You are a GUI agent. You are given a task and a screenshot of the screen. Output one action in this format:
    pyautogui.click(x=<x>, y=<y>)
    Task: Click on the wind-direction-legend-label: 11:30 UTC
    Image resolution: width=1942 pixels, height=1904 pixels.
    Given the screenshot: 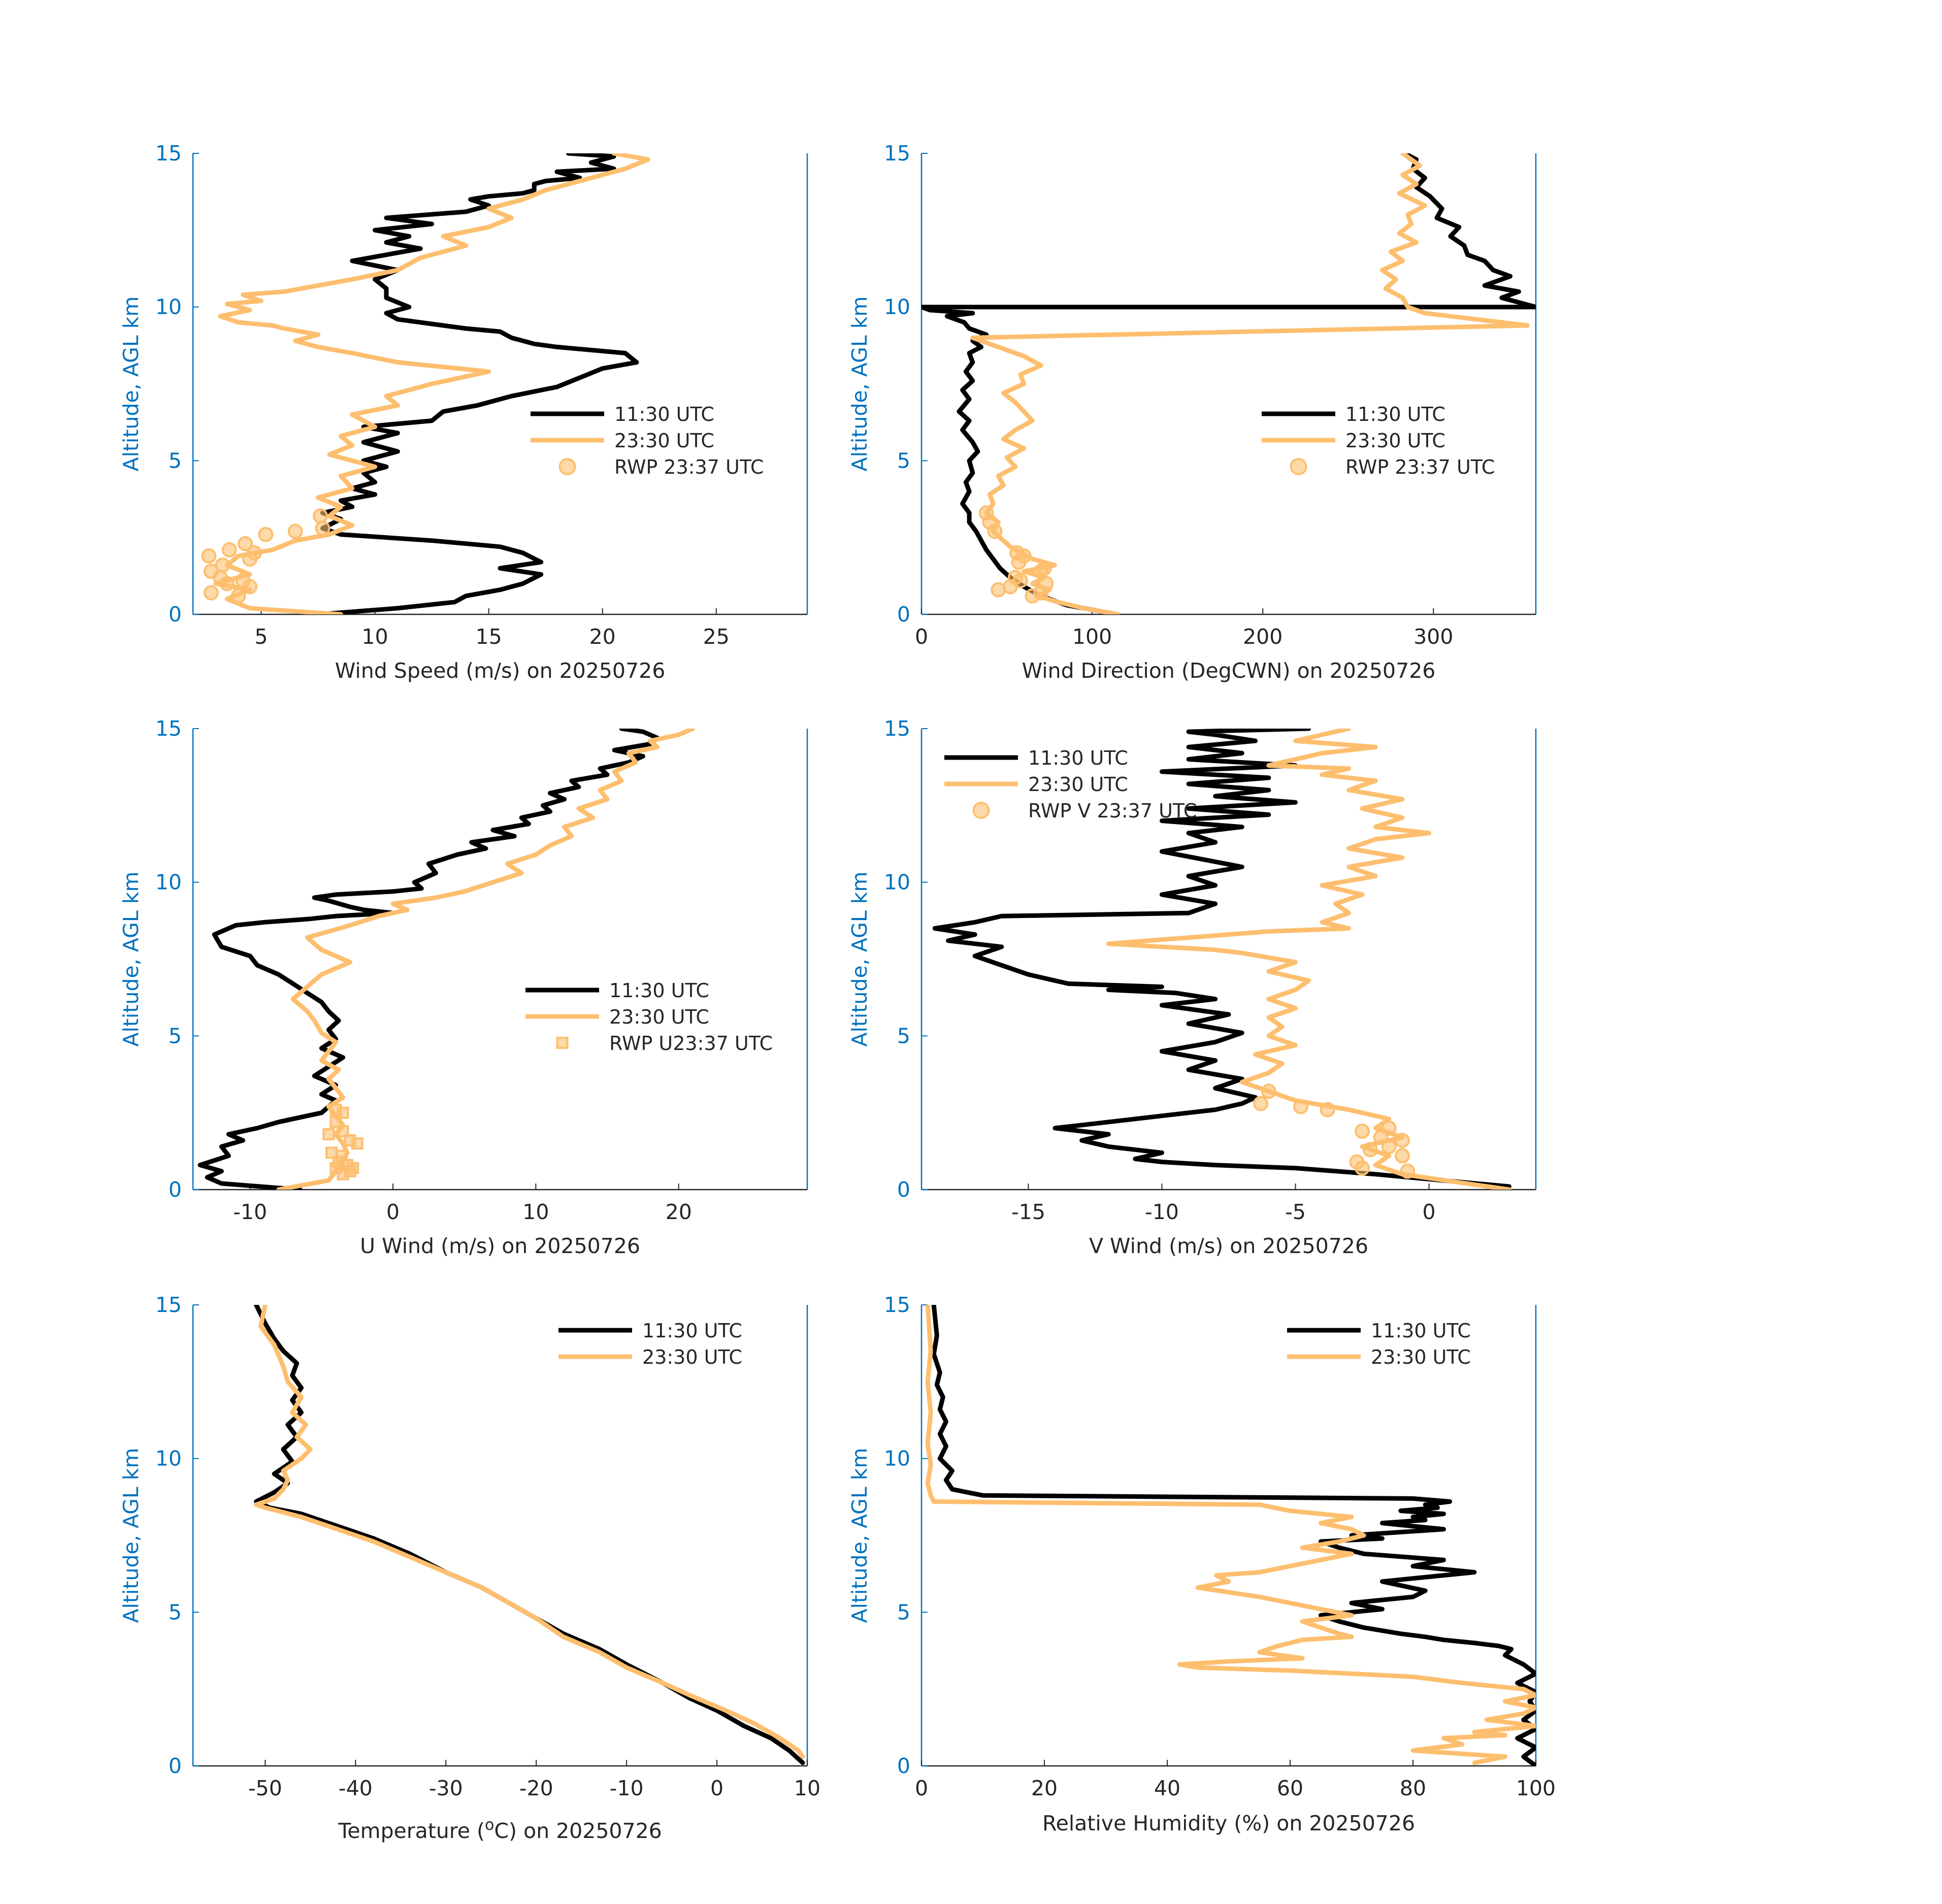 What is the action you would take?
    pyautogui.click(x=1395, y=414)
    